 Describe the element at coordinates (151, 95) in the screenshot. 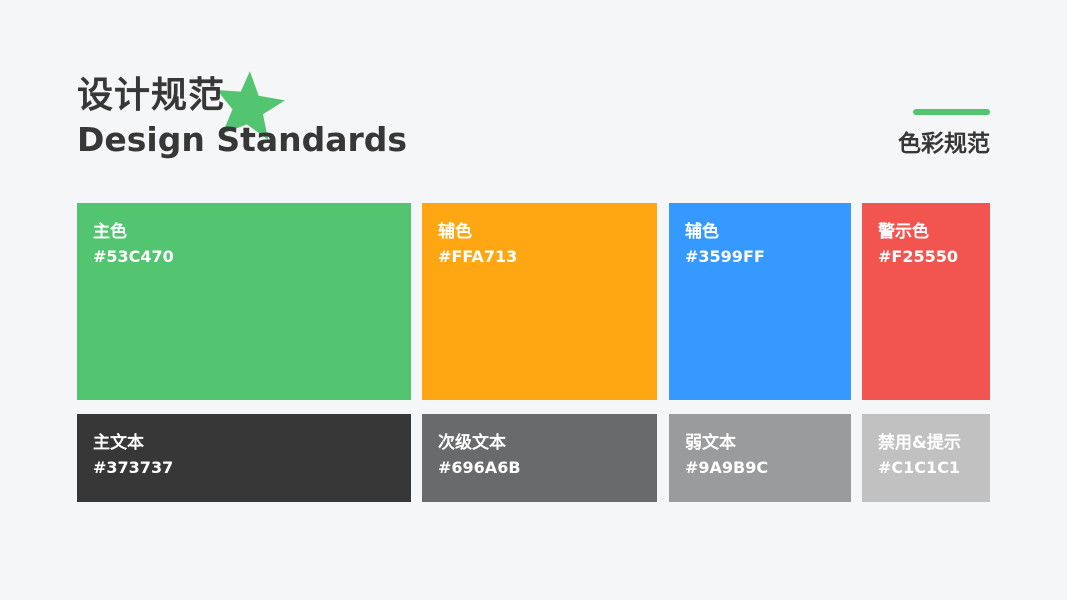

I see `page-title: 设计规范` at that location.